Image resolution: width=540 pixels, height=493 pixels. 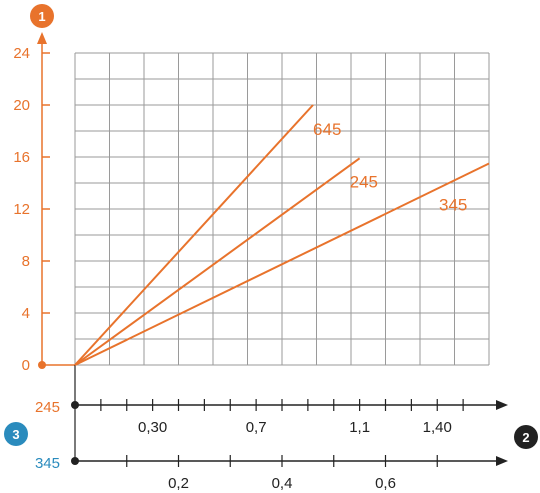 I want to click on x-axis-badge: 2, so click(x=526, y=437).